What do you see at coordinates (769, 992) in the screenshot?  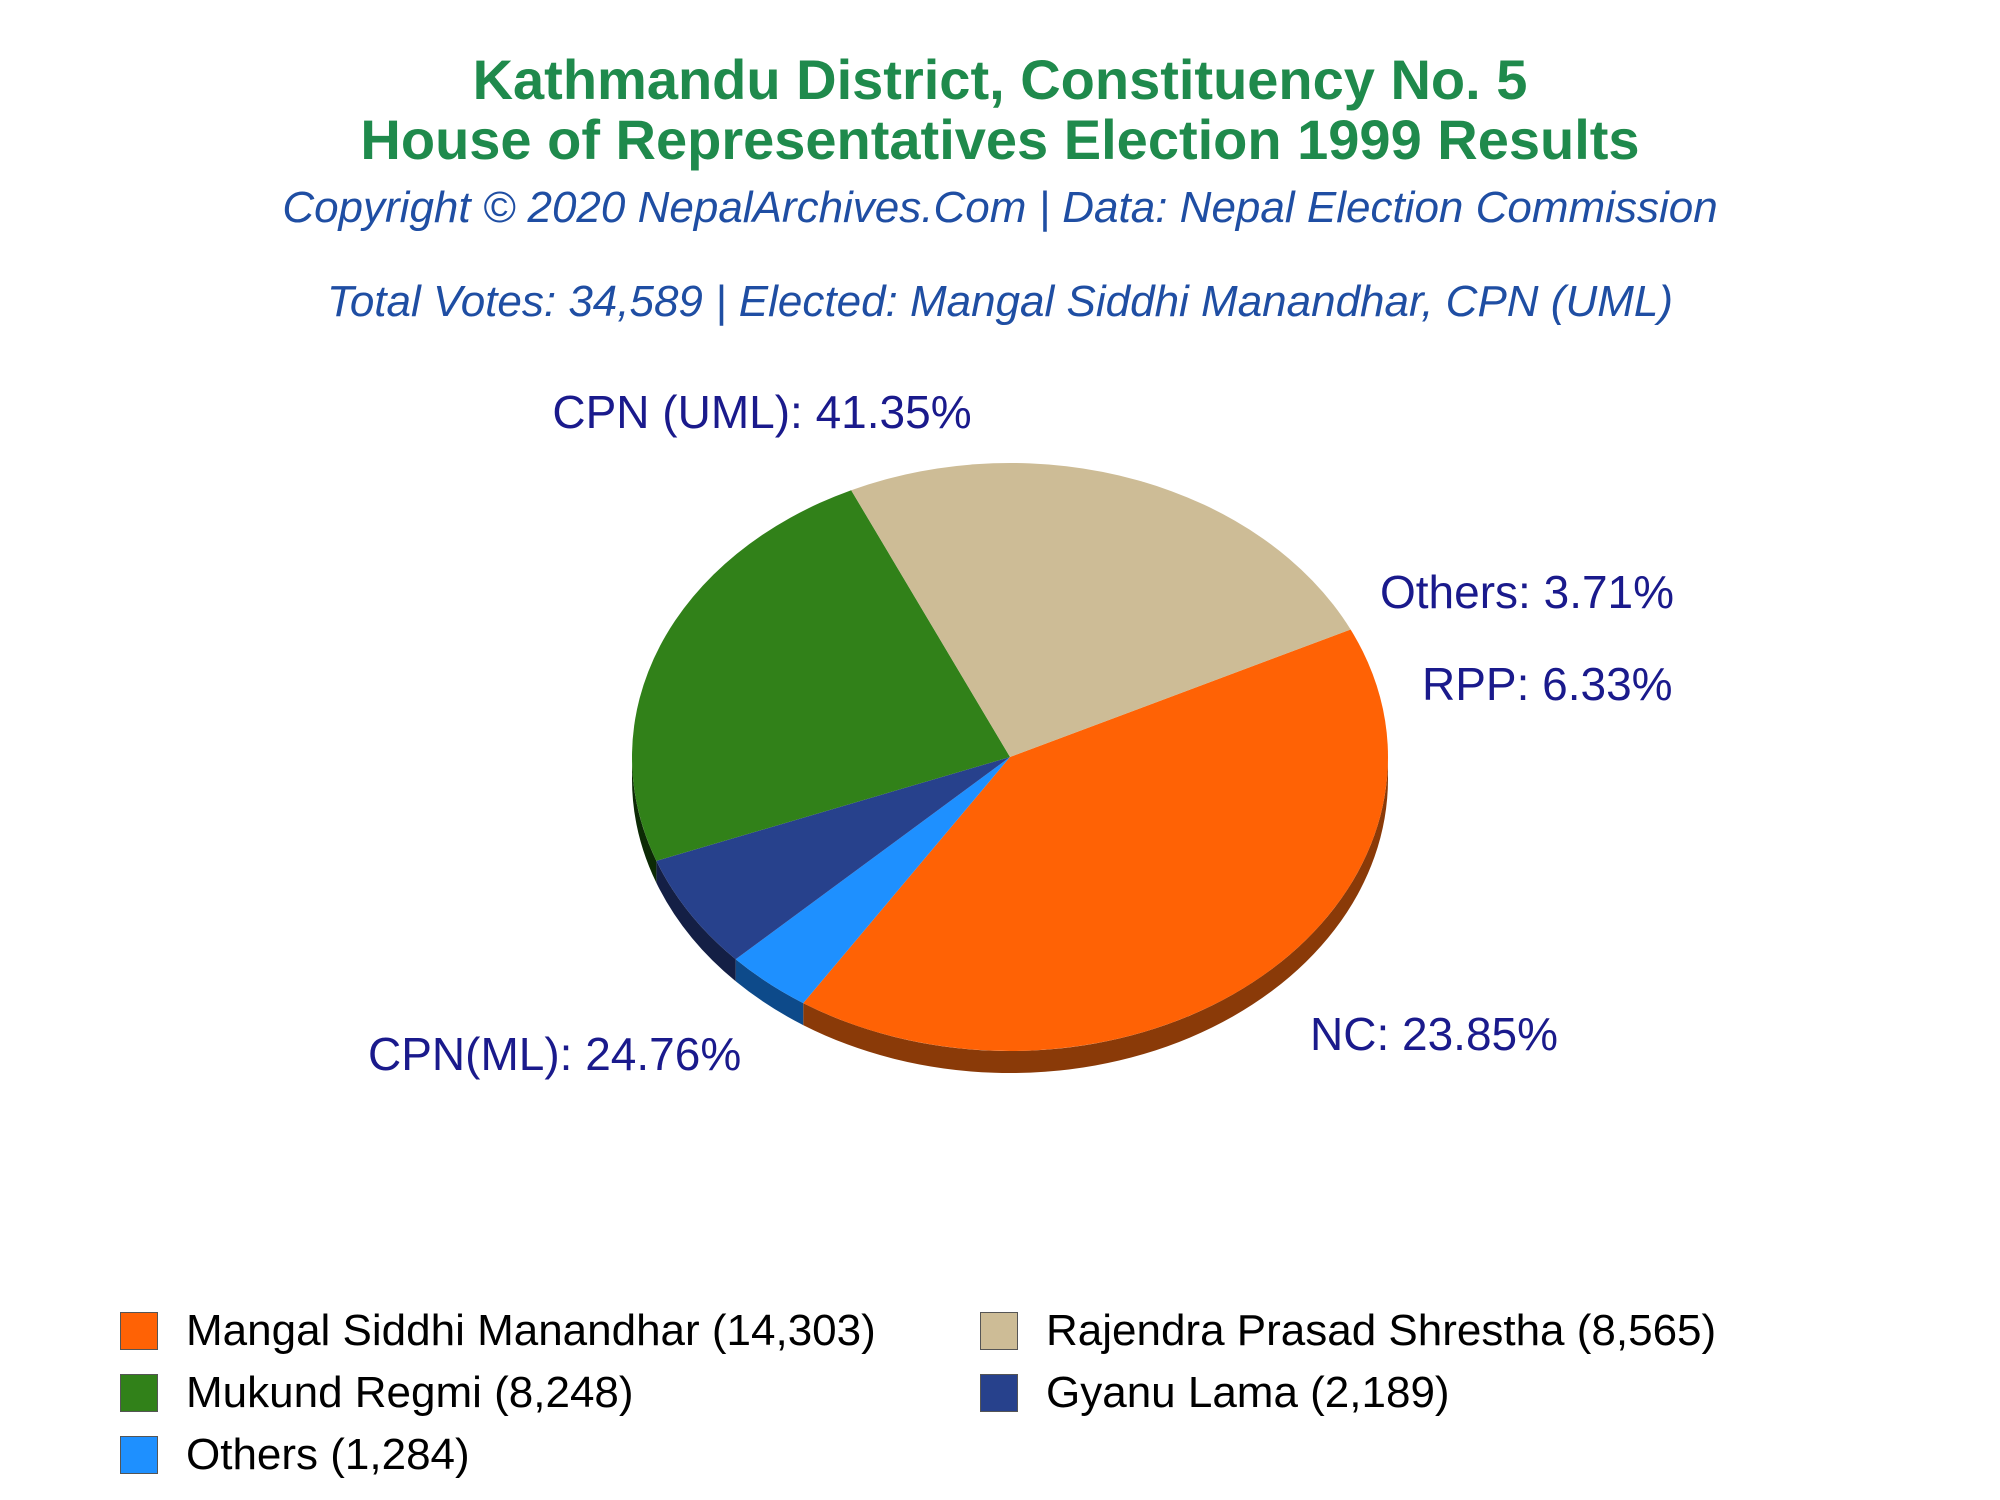 I see `pie-side-others` at bounding box center [769, 992].